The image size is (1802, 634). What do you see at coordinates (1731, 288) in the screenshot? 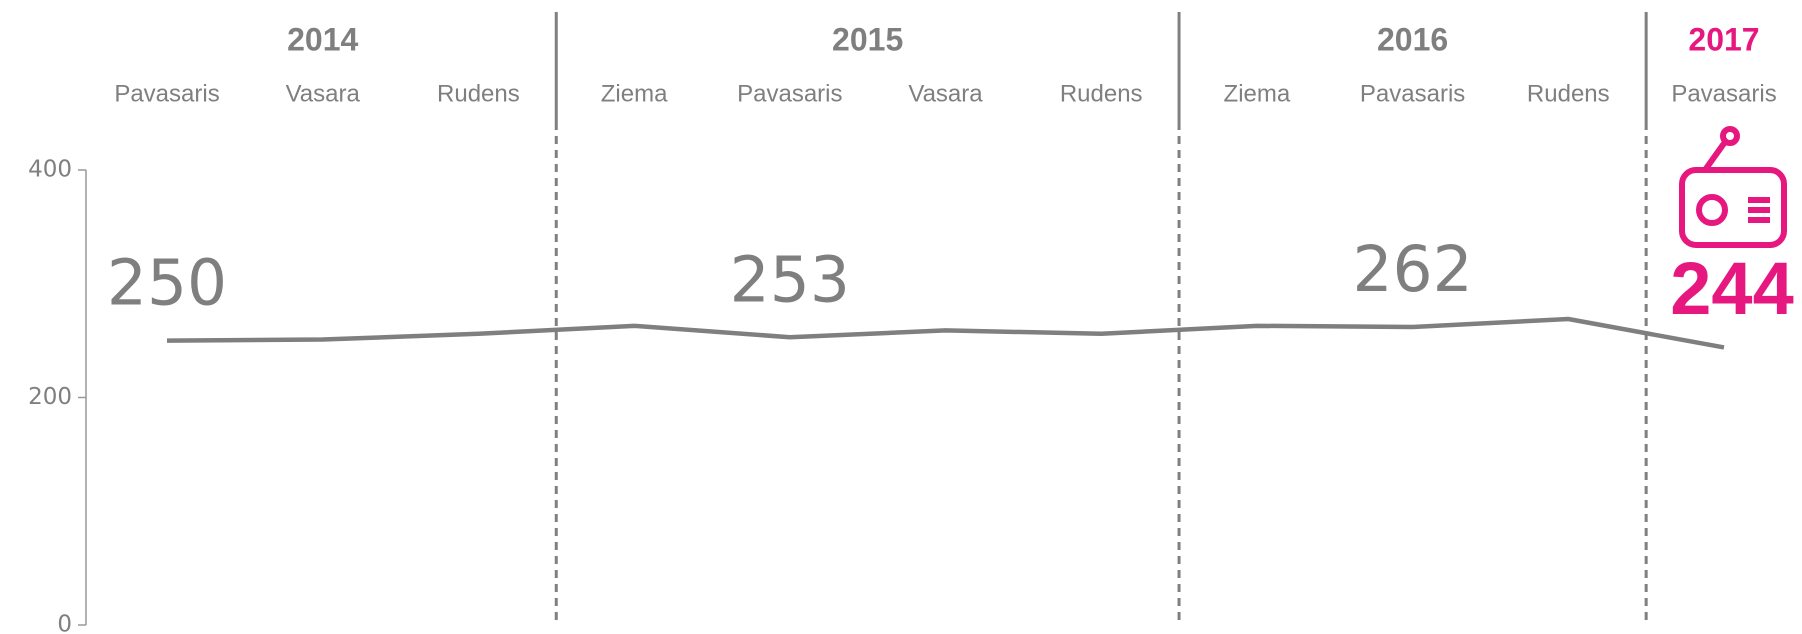
I see `value-label: 244` at bounding box center [1731, 288].